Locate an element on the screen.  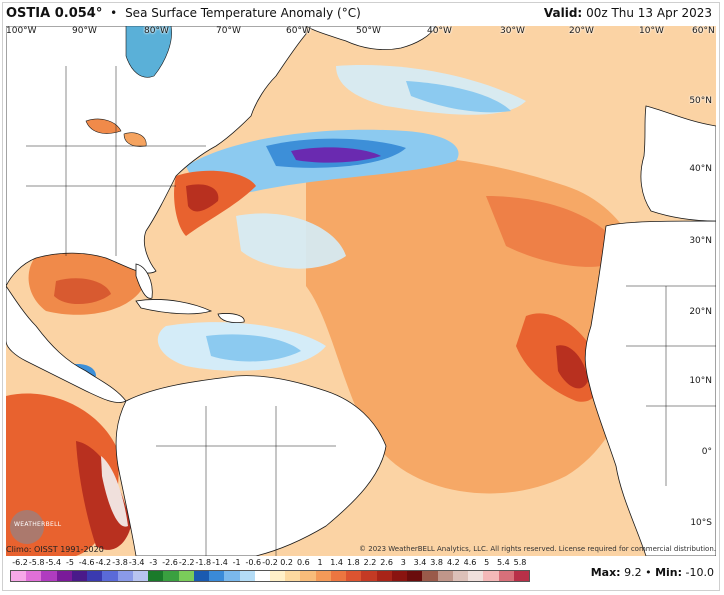
lon-label: 90°W is located at coordinates (84, 31).